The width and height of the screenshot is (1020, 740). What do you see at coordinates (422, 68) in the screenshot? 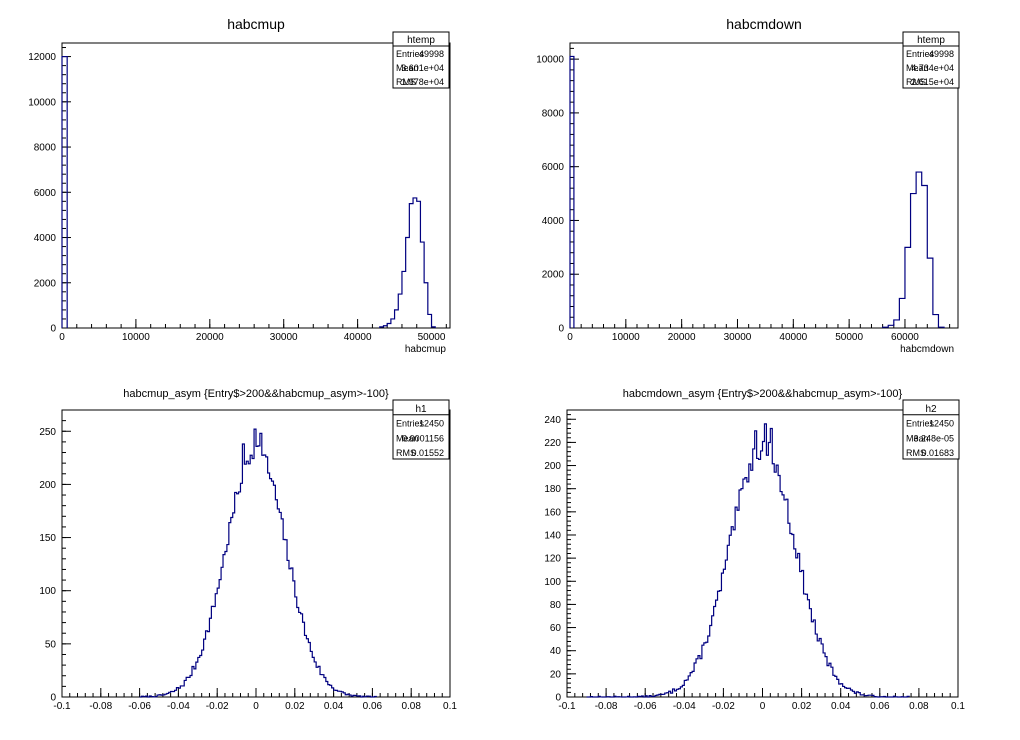
I see `stats-value: 3.601e+04` at bounding box center [422, 68].